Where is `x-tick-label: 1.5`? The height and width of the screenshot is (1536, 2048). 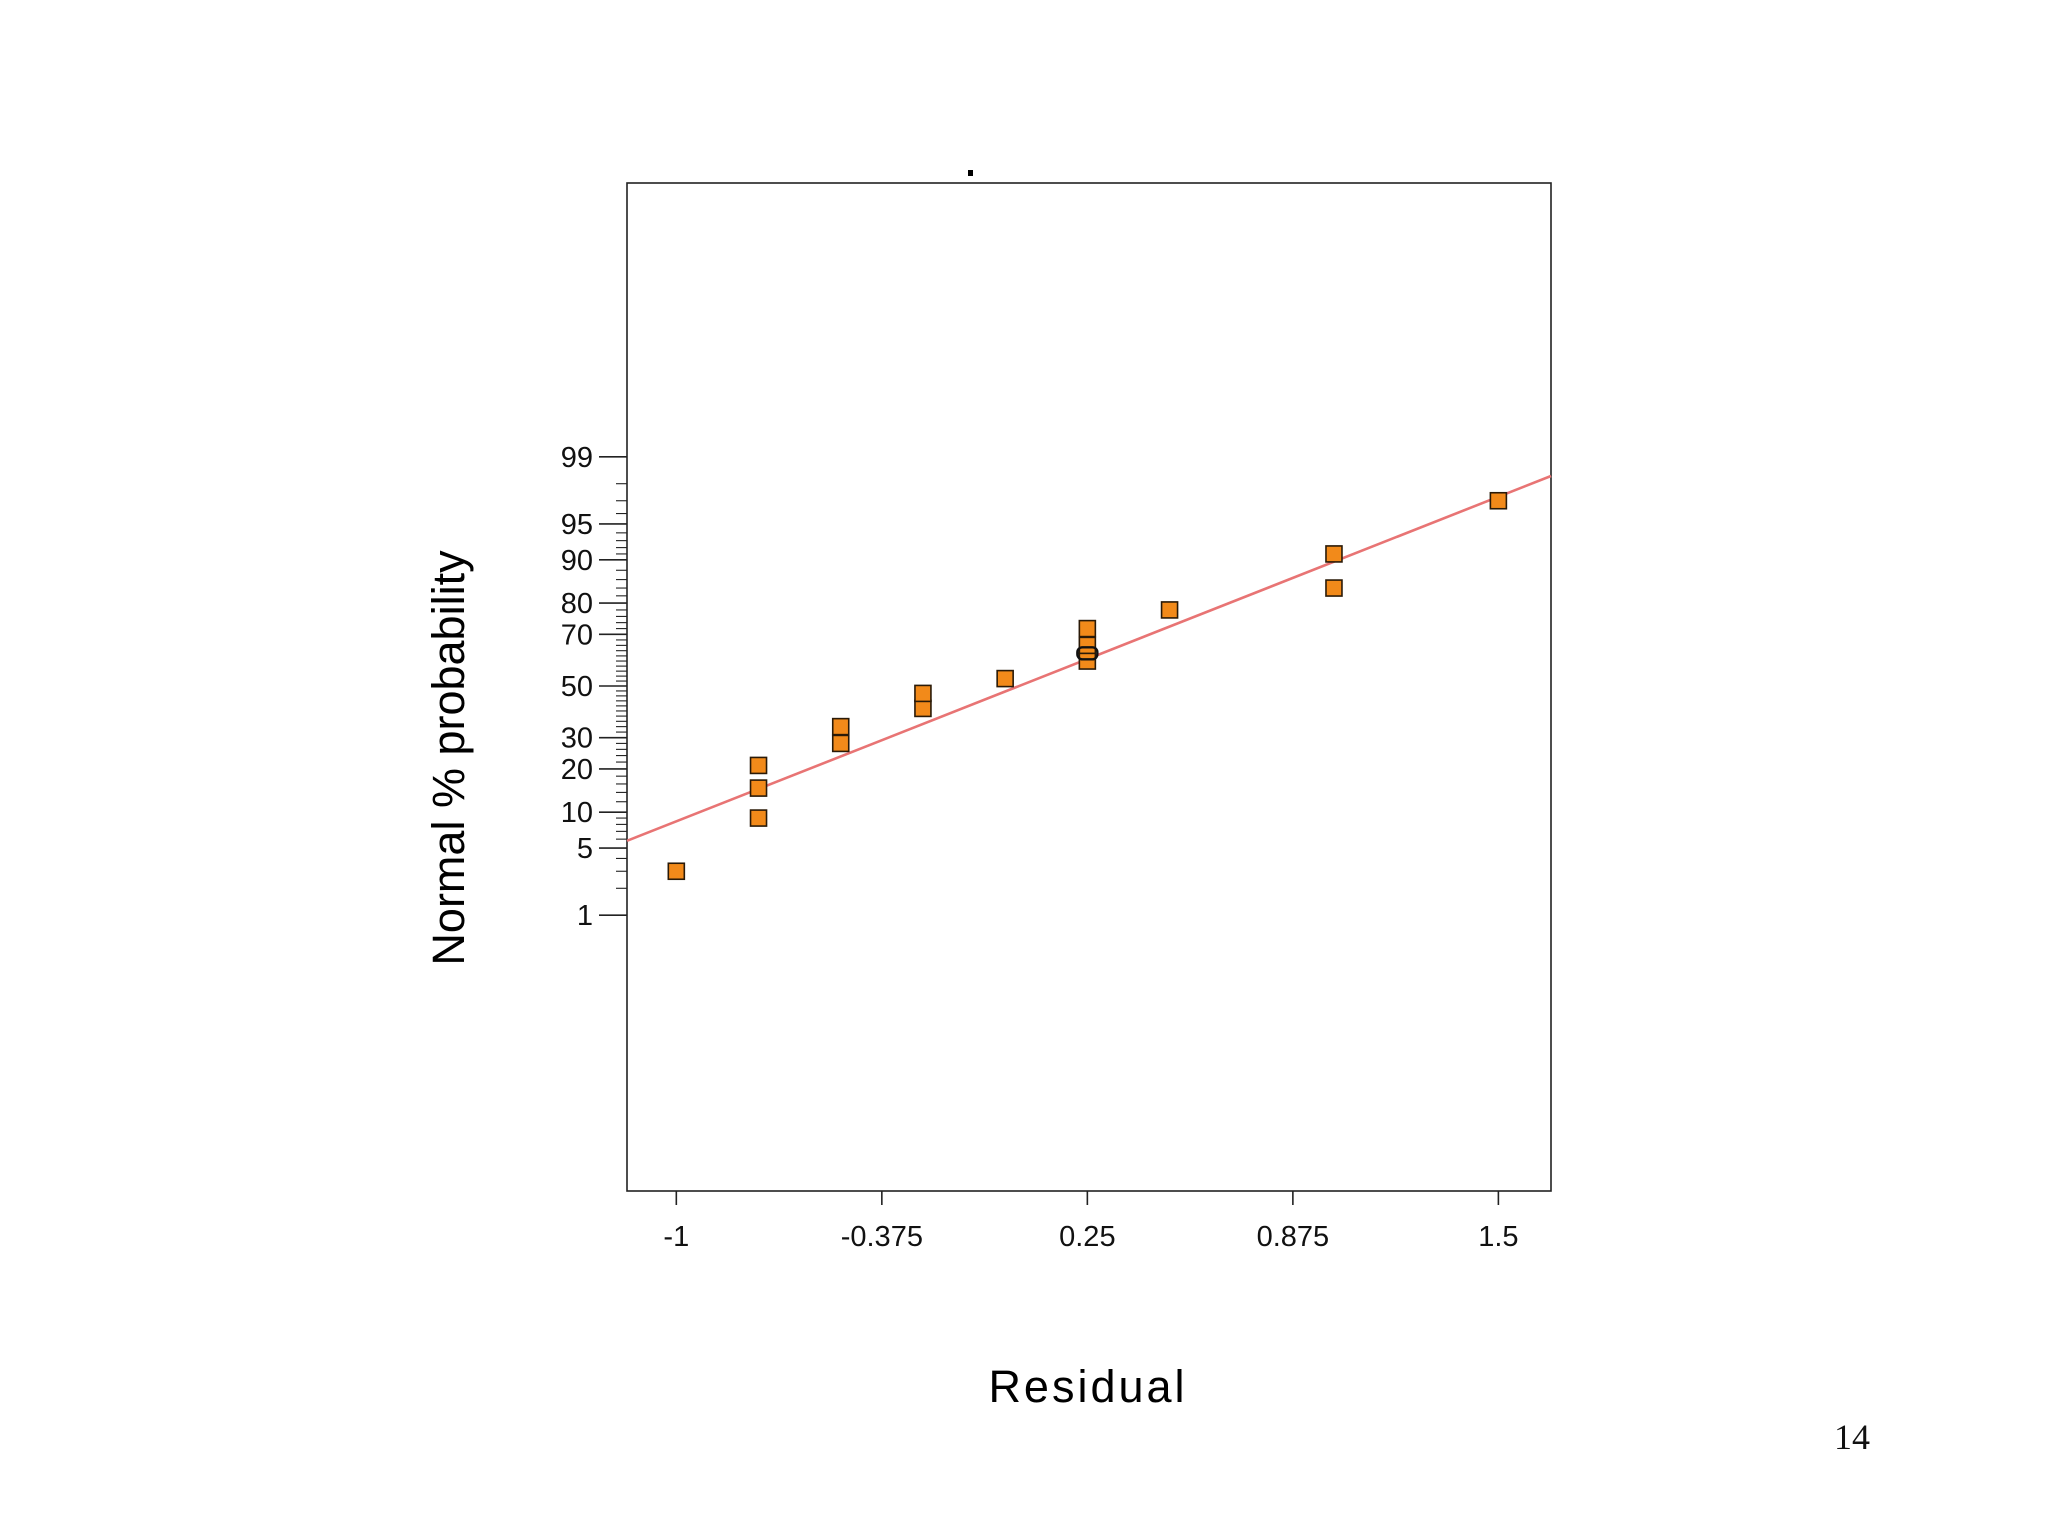
x-tick-label: 1.5 is located at coordinates (1498, 1237).